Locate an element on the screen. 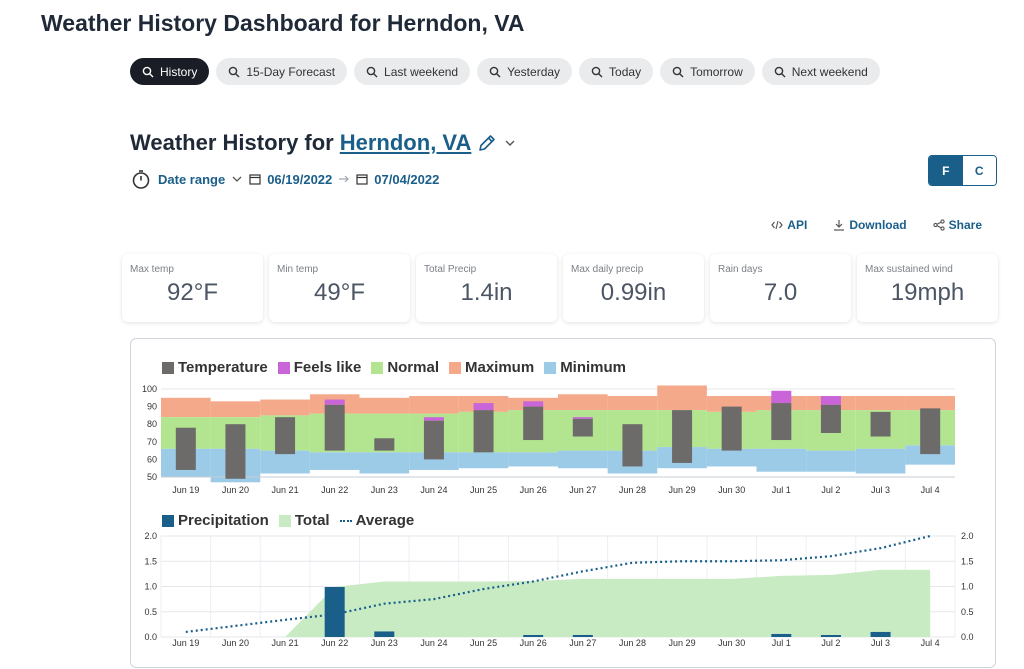  temp-x-tick-label: Jul 4 is located at coordinates (930, 490).